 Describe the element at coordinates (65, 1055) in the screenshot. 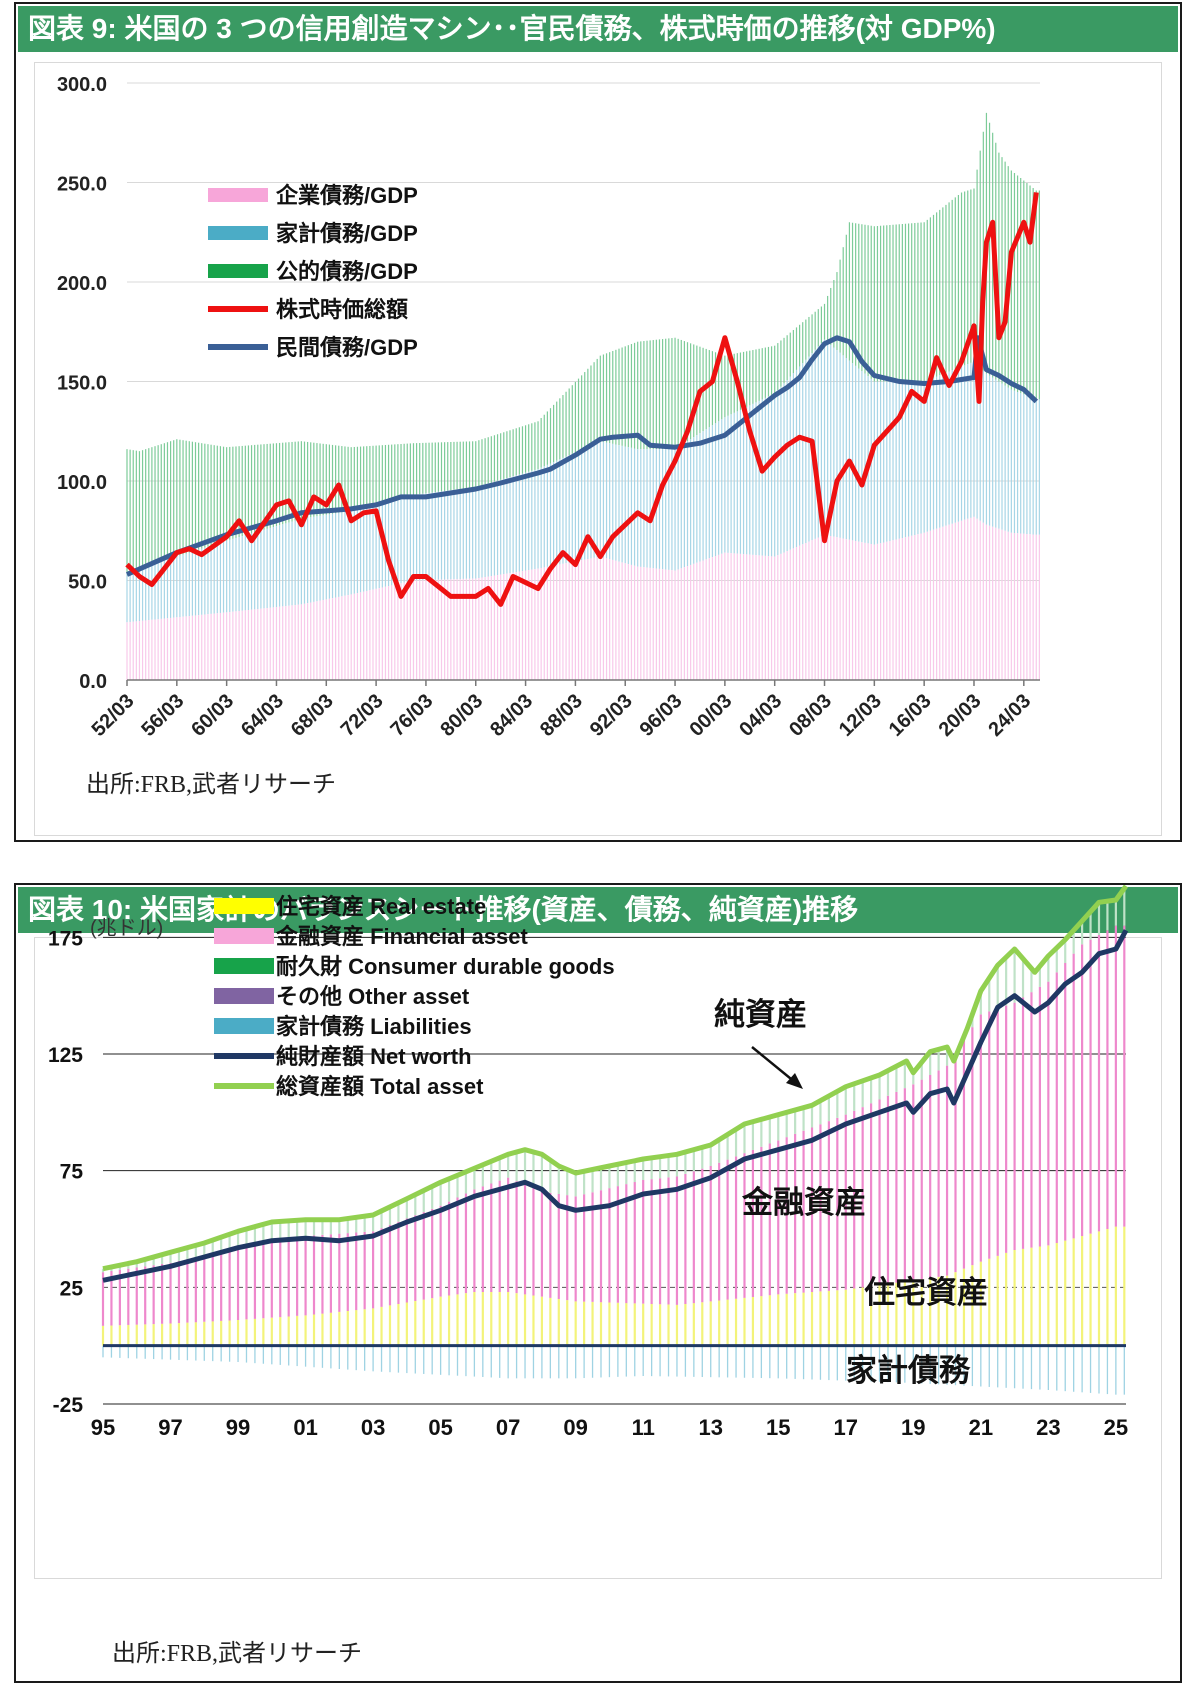

I see `y-tick-label: 125` at that location.